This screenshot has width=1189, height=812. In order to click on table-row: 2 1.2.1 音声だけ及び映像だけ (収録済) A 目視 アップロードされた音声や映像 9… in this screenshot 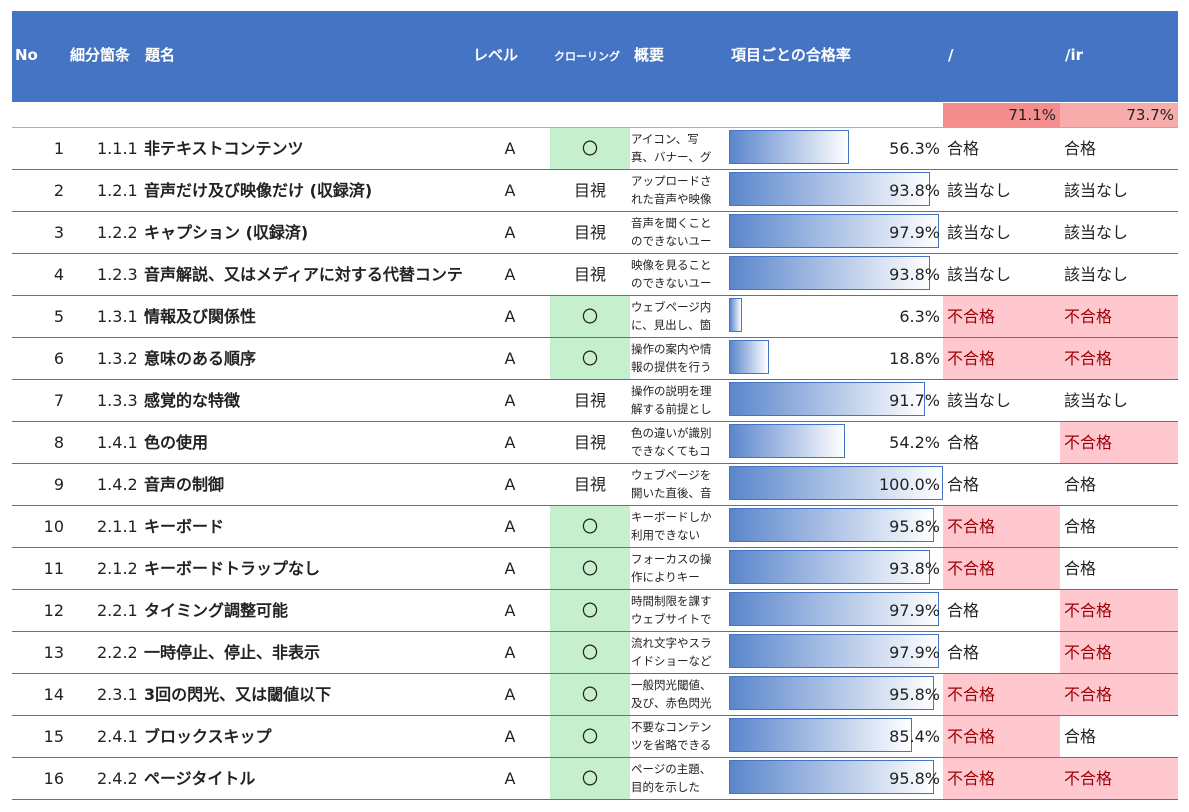, I will do `click(595, 191)`.